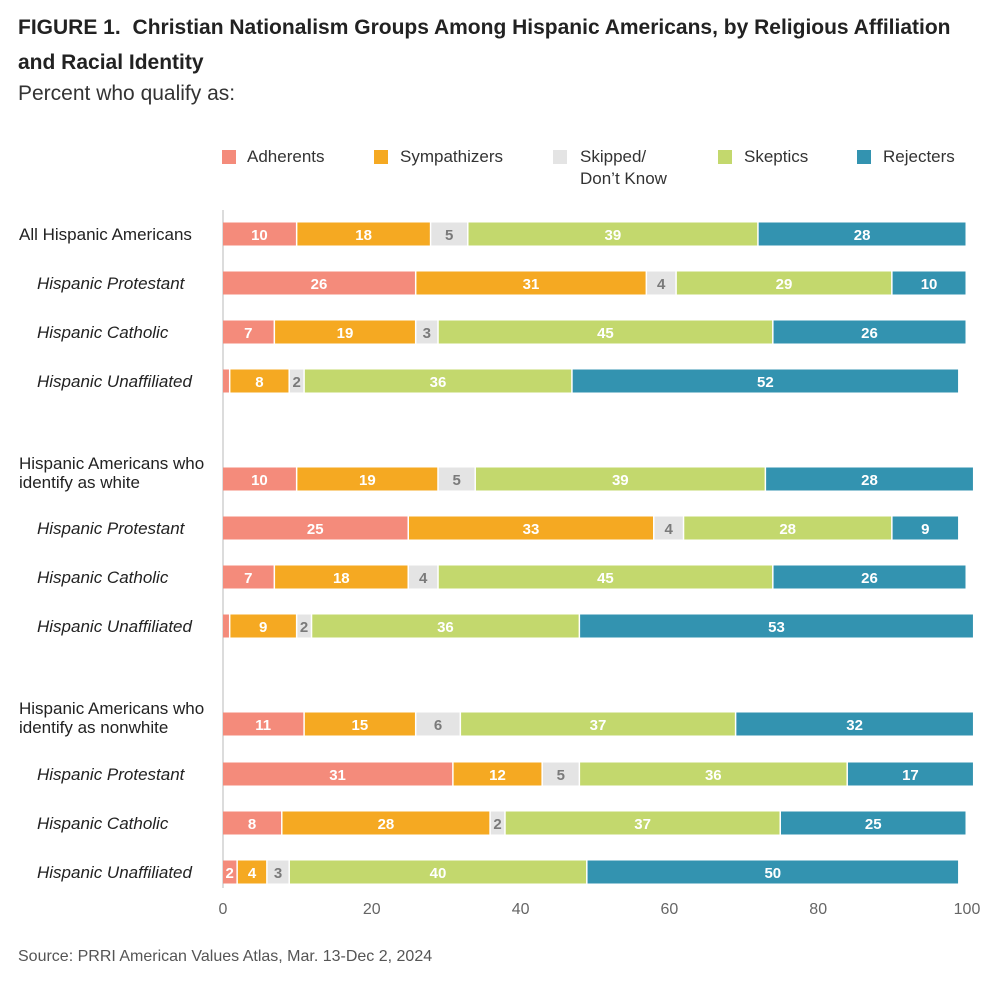 The image size is (1000, 984). I want to click on legend-swatch-adherents, so click(229, 157).